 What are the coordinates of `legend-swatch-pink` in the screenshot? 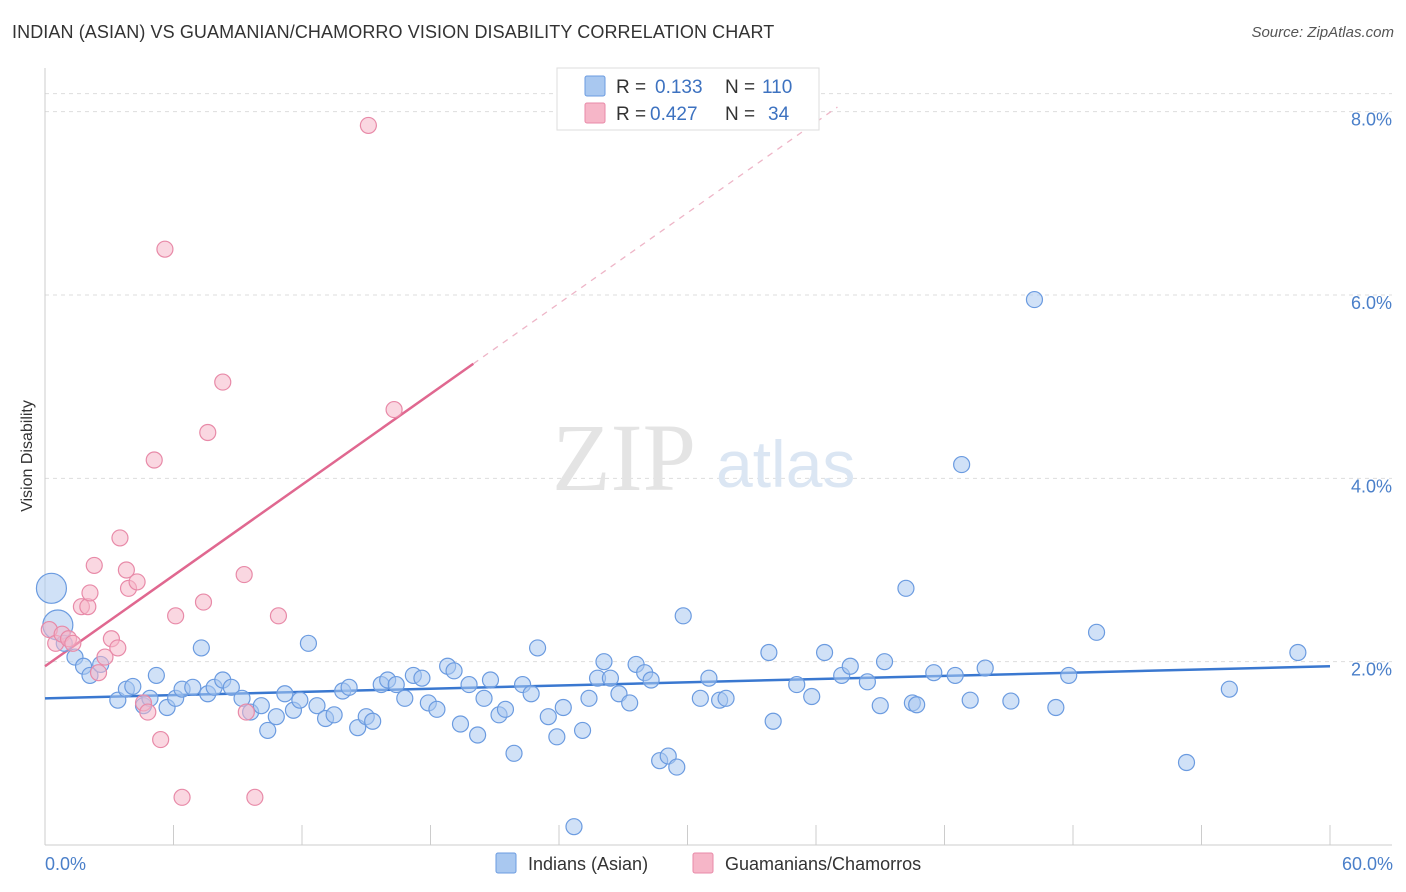 It's located at (595, 113).